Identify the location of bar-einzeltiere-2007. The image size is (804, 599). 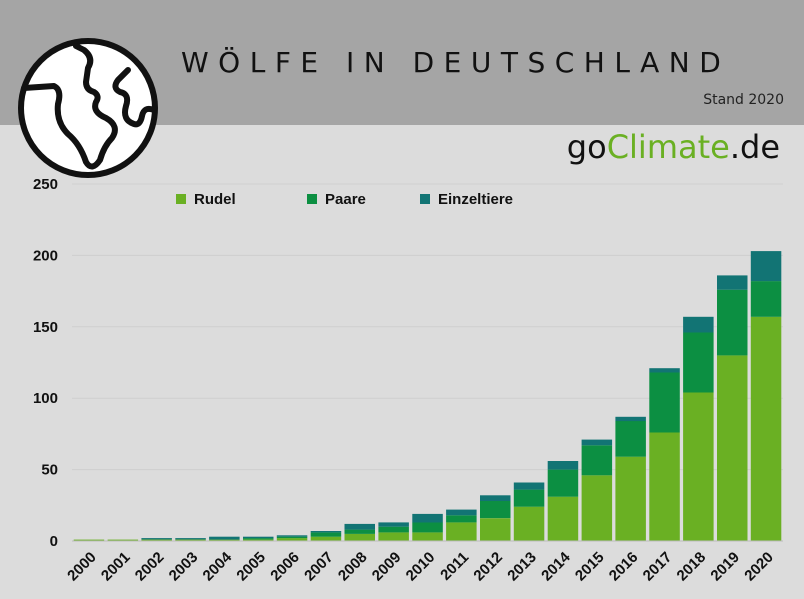
(326, 532).